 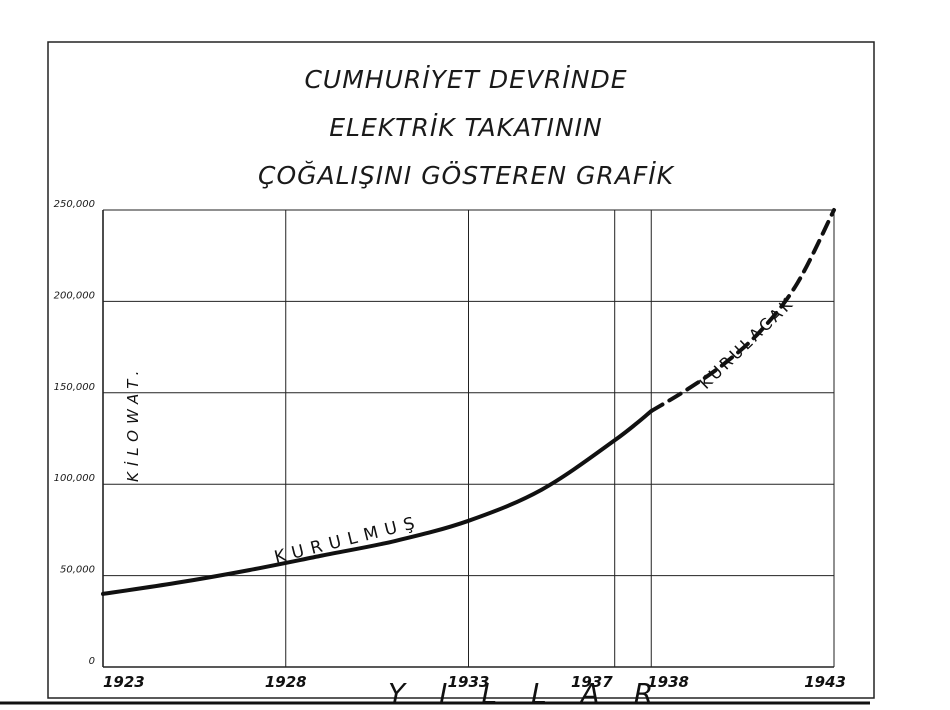 What do you see at coordinates (132, 423) in the screenshot?
I see `y-axis-label: KİLOWAT.` at bounding box center [132, 423].